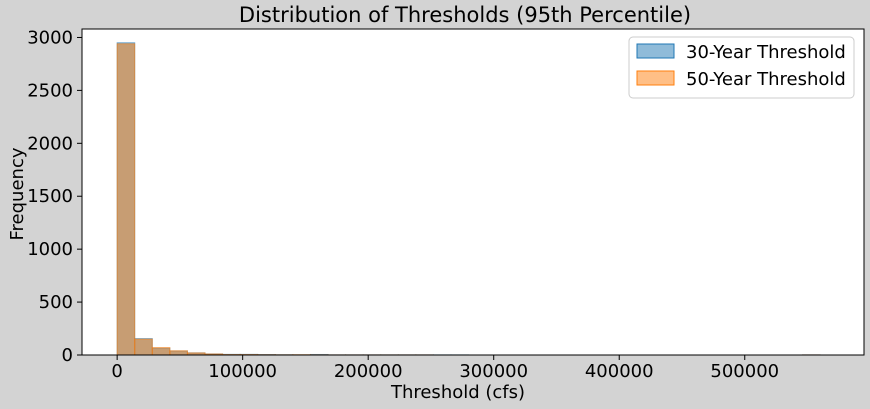 Image resolution: width=870 pixels, height=409 pixels. Describe the element at coordinates (619, 371) in the screenshot. I see `x-tick-label: 400000` at that location.